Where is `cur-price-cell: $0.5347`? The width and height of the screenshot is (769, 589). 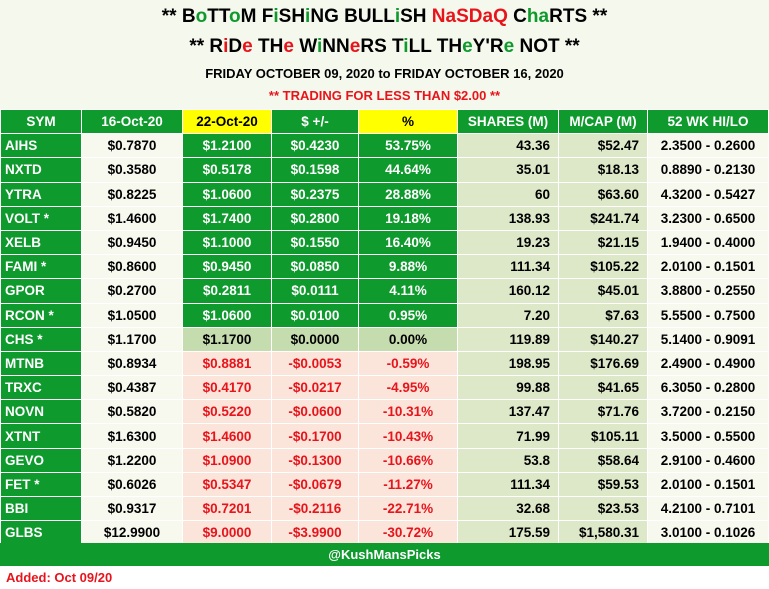
cur-price-cell: $0.5347 is located at coordinates (227, 484).